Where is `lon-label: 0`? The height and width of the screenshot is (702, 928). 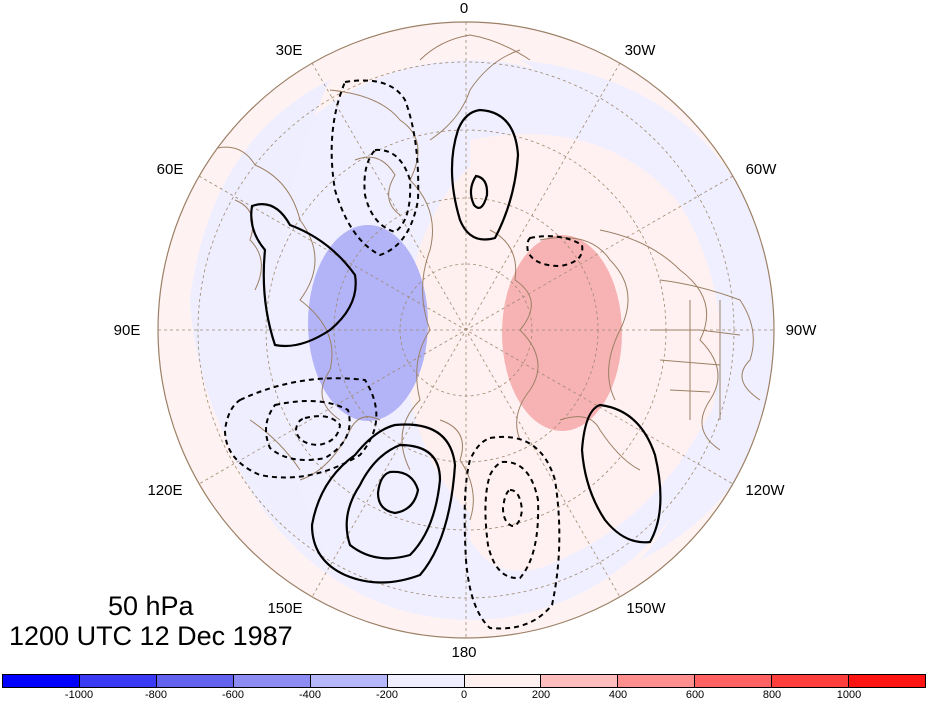 lon-label: 0 is located at coordinates (464, 8).